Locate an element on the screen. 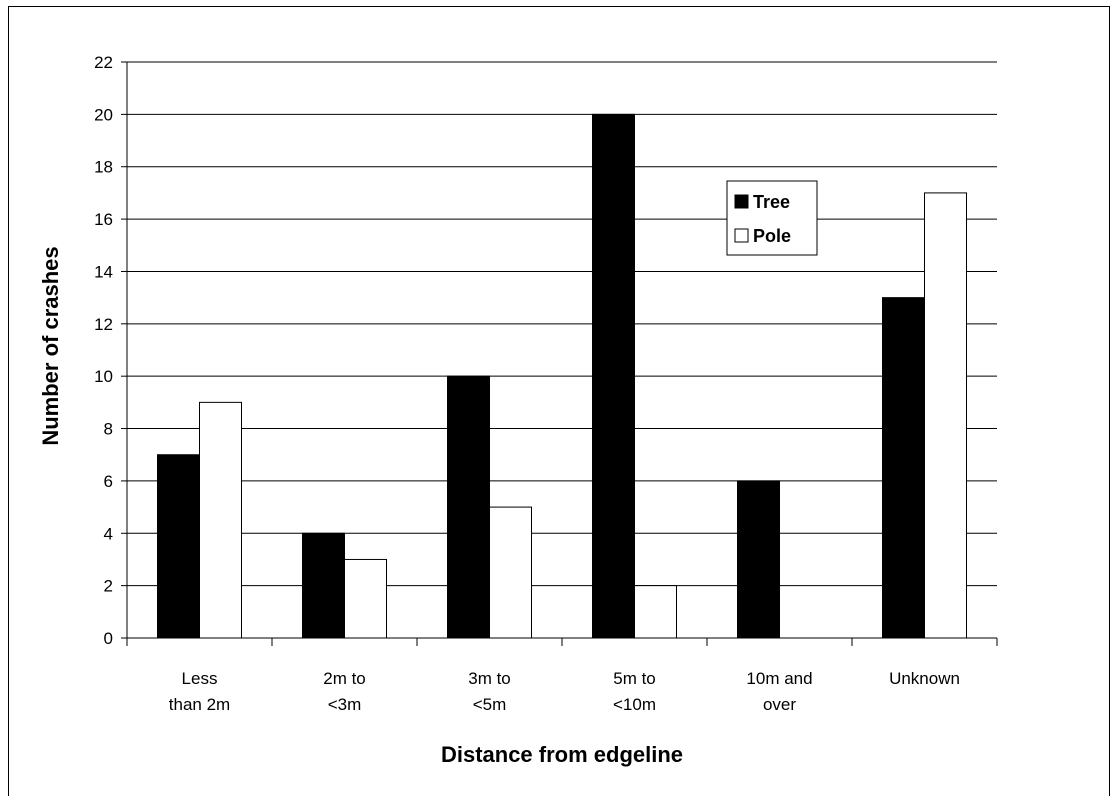 Image resolution: width=1120 pixels, height=796 pixels. x-tick-label: Unknown is located at coordinates (924, 678).